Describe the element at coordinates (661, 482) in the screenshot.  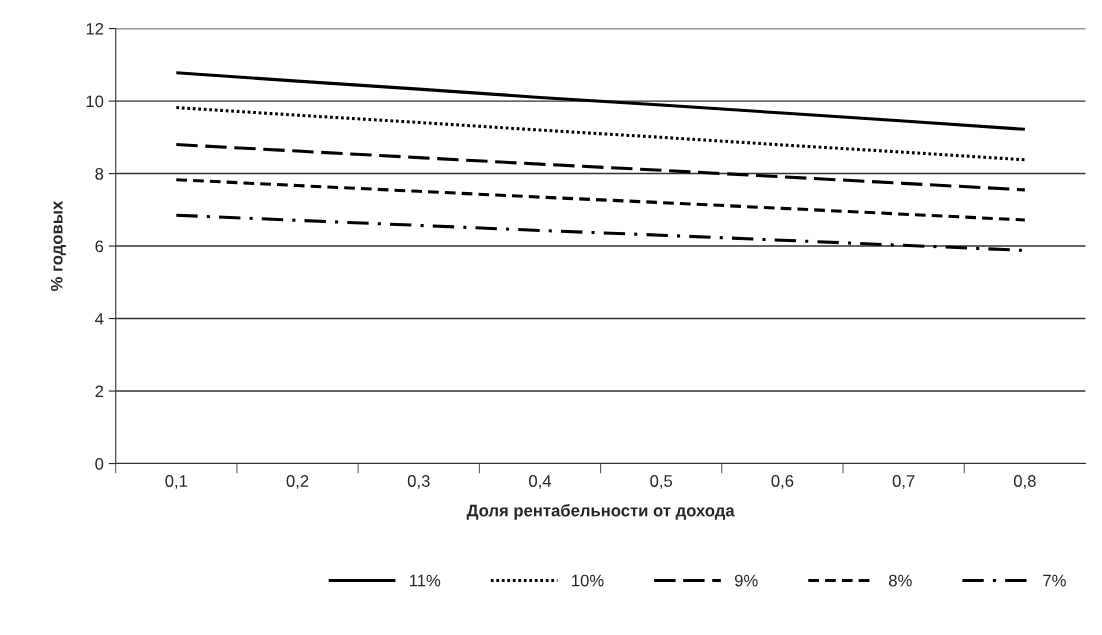
I see `x-tick-label: 0,5` at that location.